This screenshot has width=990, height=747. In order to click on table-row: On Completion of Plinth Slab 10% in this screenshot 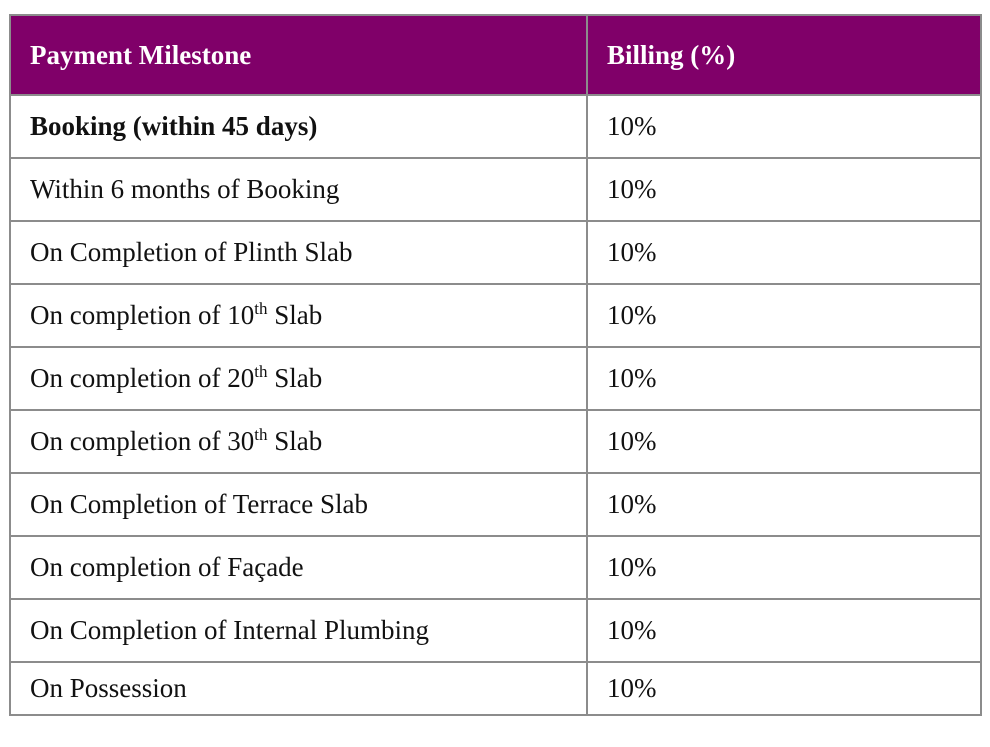, I will do `click(495, 252)`.